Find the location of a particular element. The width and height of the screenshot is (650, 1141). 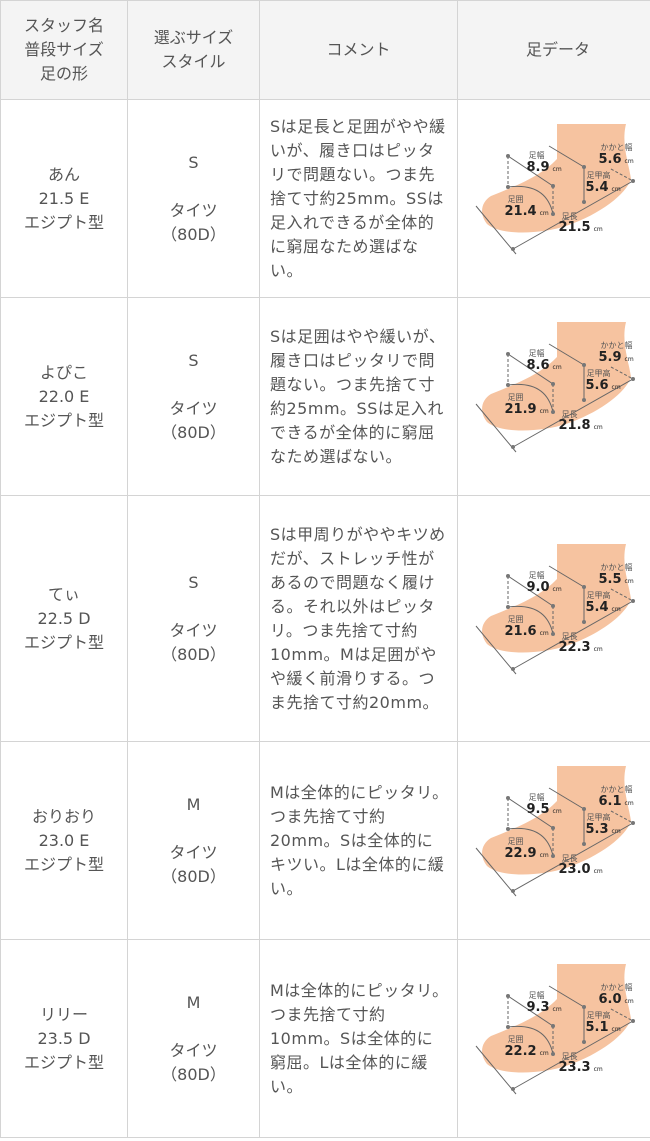

usual-size: 22.5 D is located at coordinates (64, 618).